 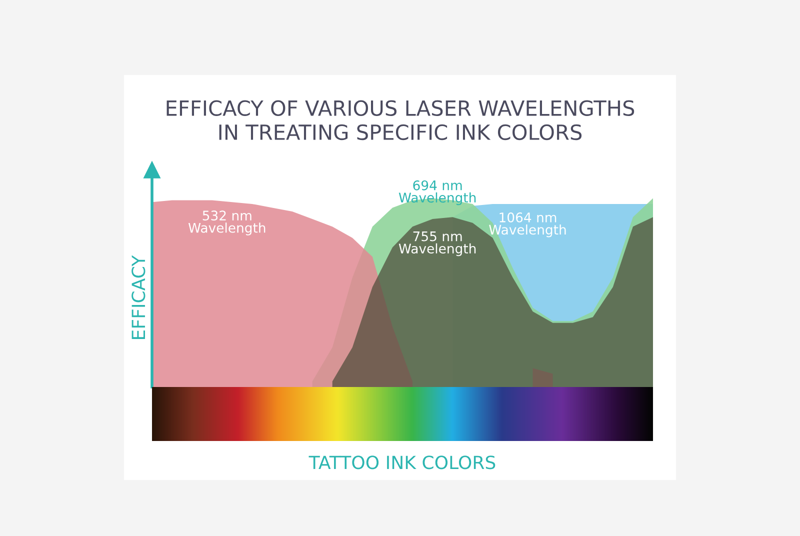 I want to click on chart-title: EFFICACY OF VARIOUS LASER WAVELENGTHS IN TREATING SPECIFIC INK COLORS, so click(x=400, y=120).